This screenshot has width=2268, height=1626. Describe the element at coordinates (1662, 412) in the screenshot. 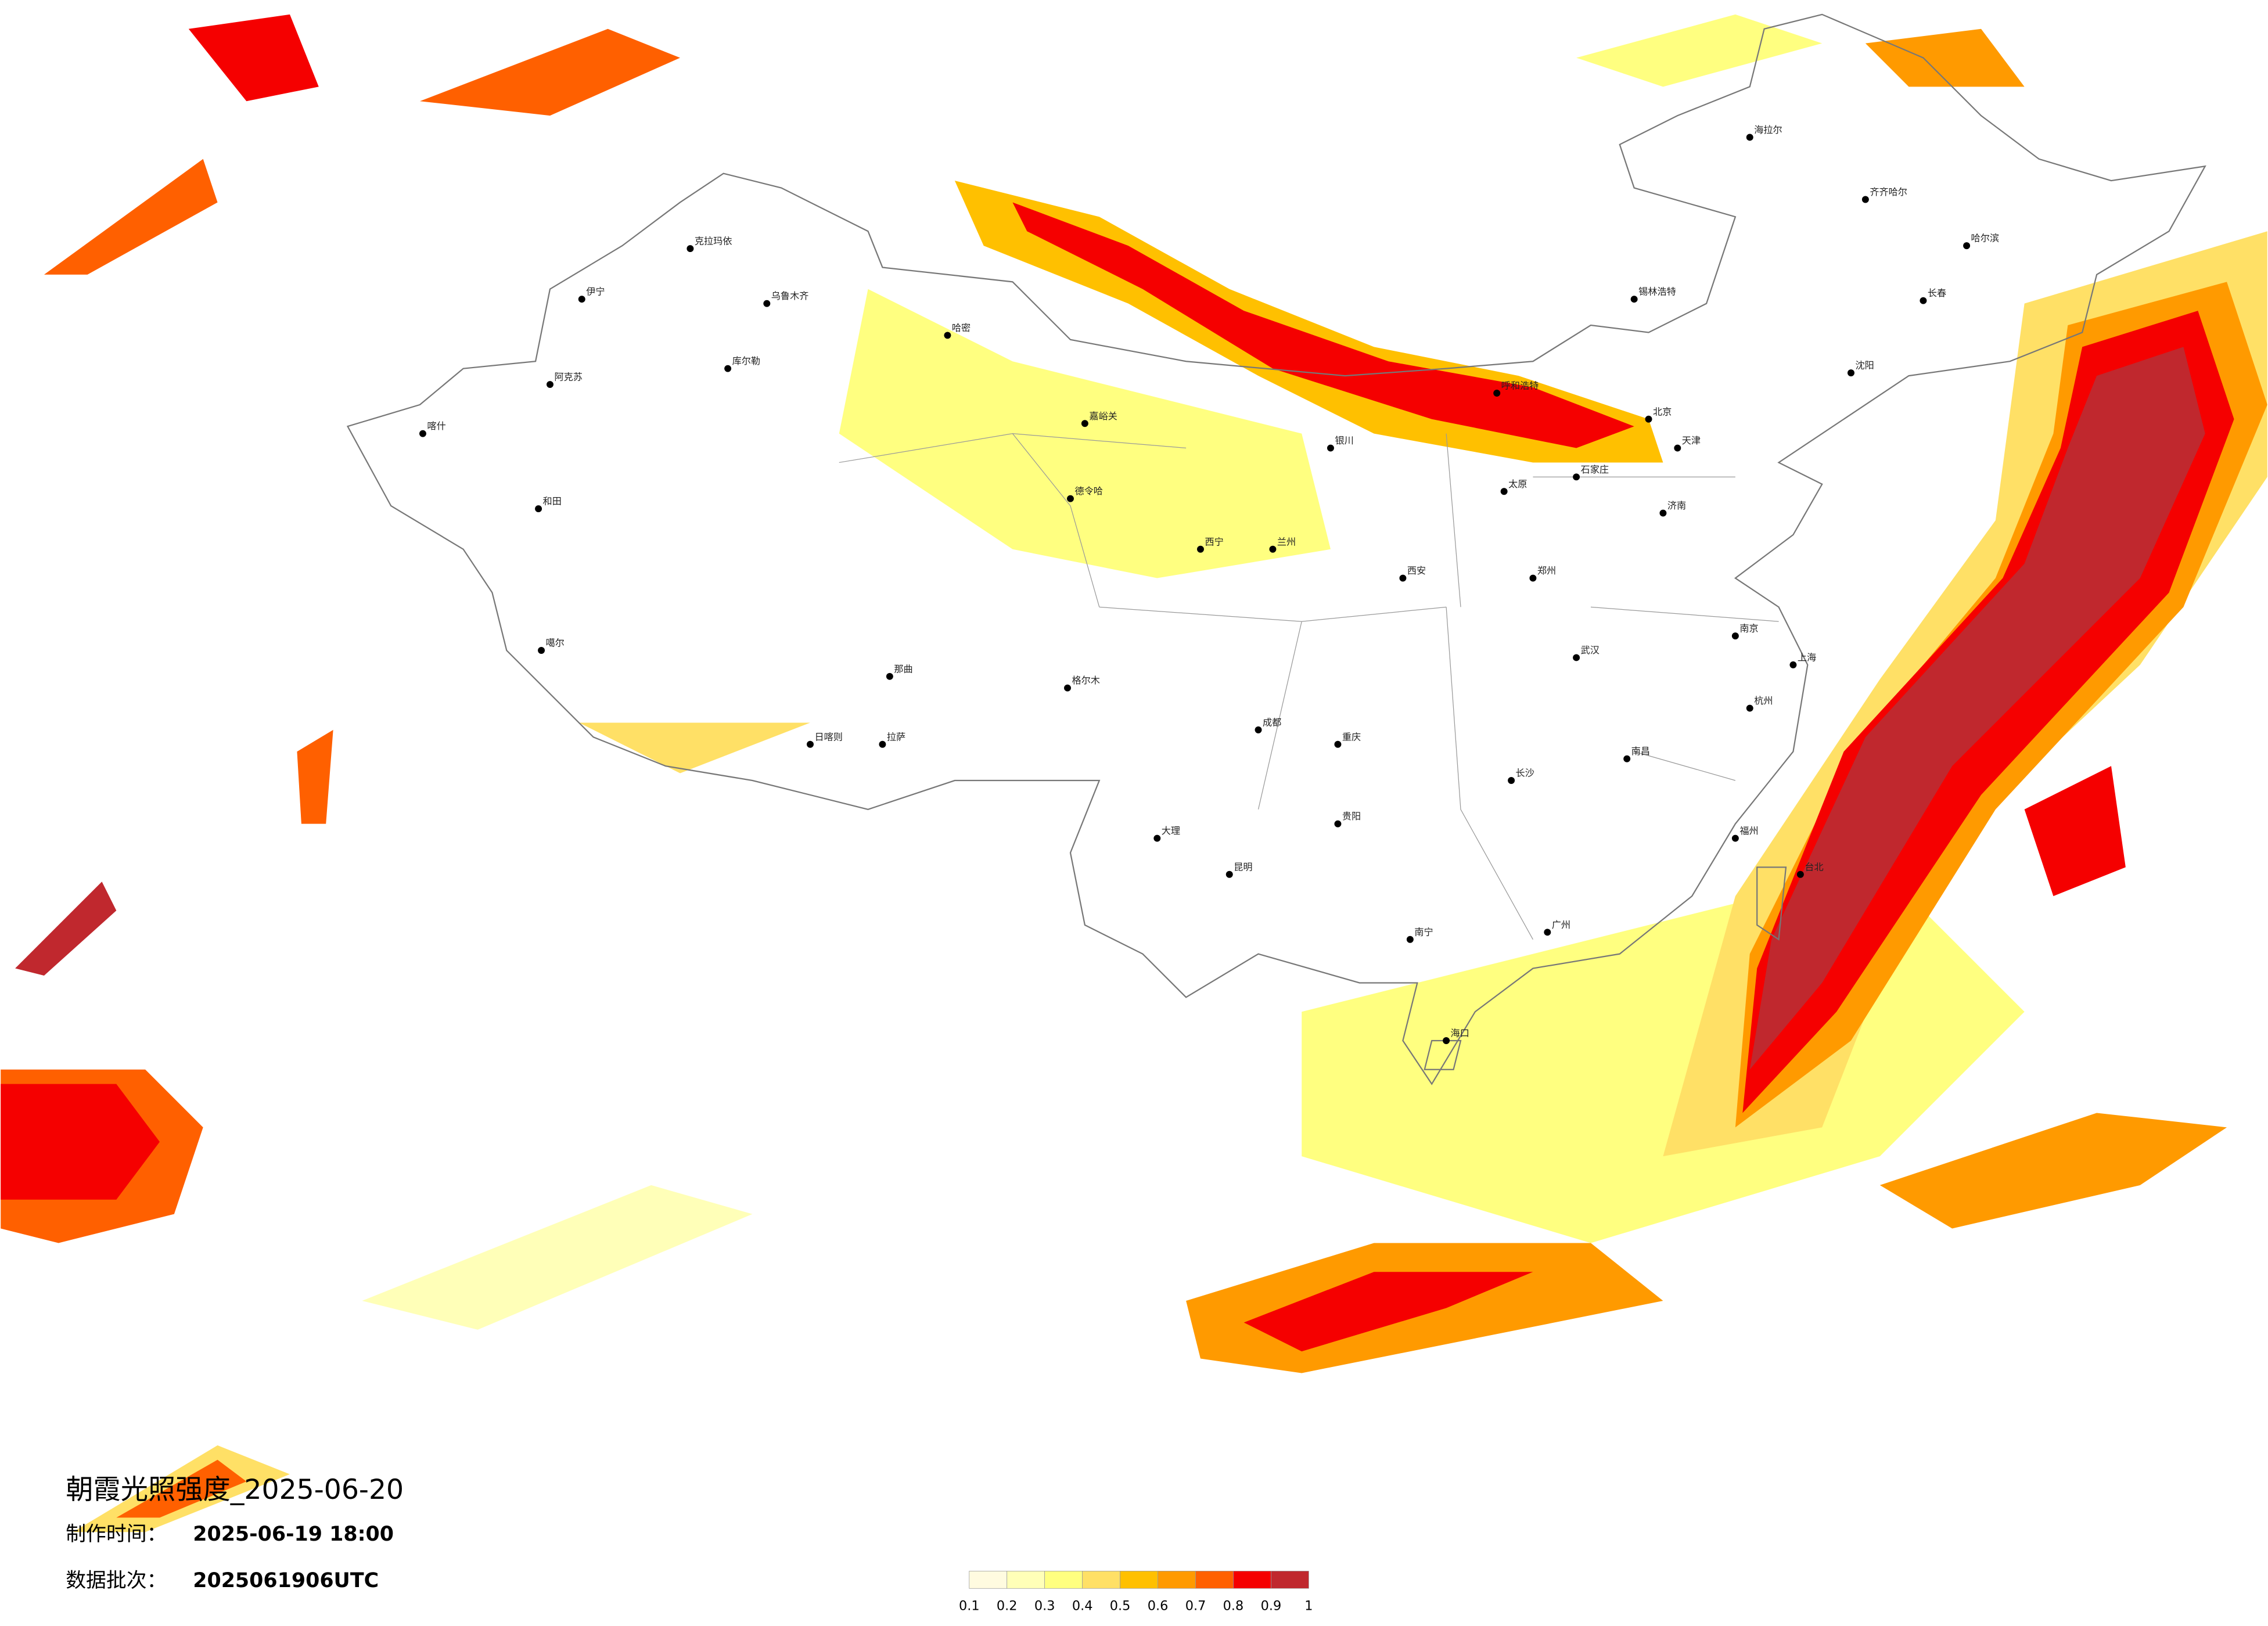

I see `city-label: 北京` at that location.